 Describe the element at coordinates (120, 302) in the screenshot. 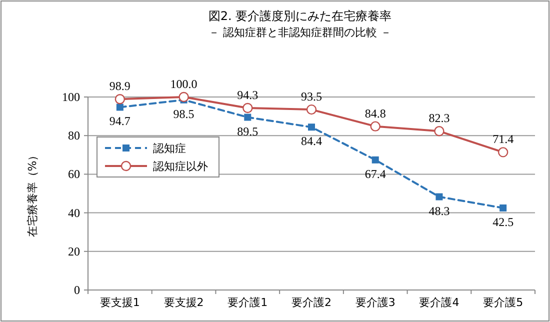

I see `x-tick-label: 要支援1` at that location.